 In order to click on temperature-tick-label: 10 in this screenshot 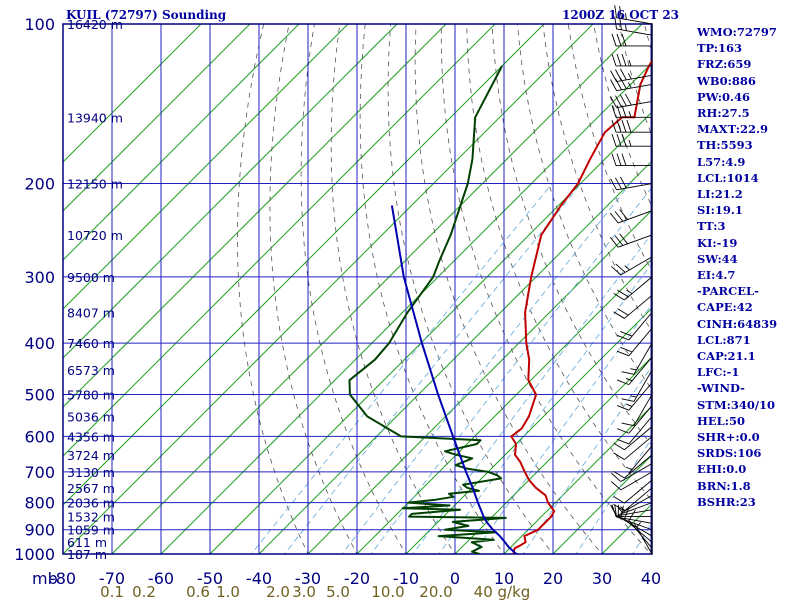, I will do `click(504, 578)`.